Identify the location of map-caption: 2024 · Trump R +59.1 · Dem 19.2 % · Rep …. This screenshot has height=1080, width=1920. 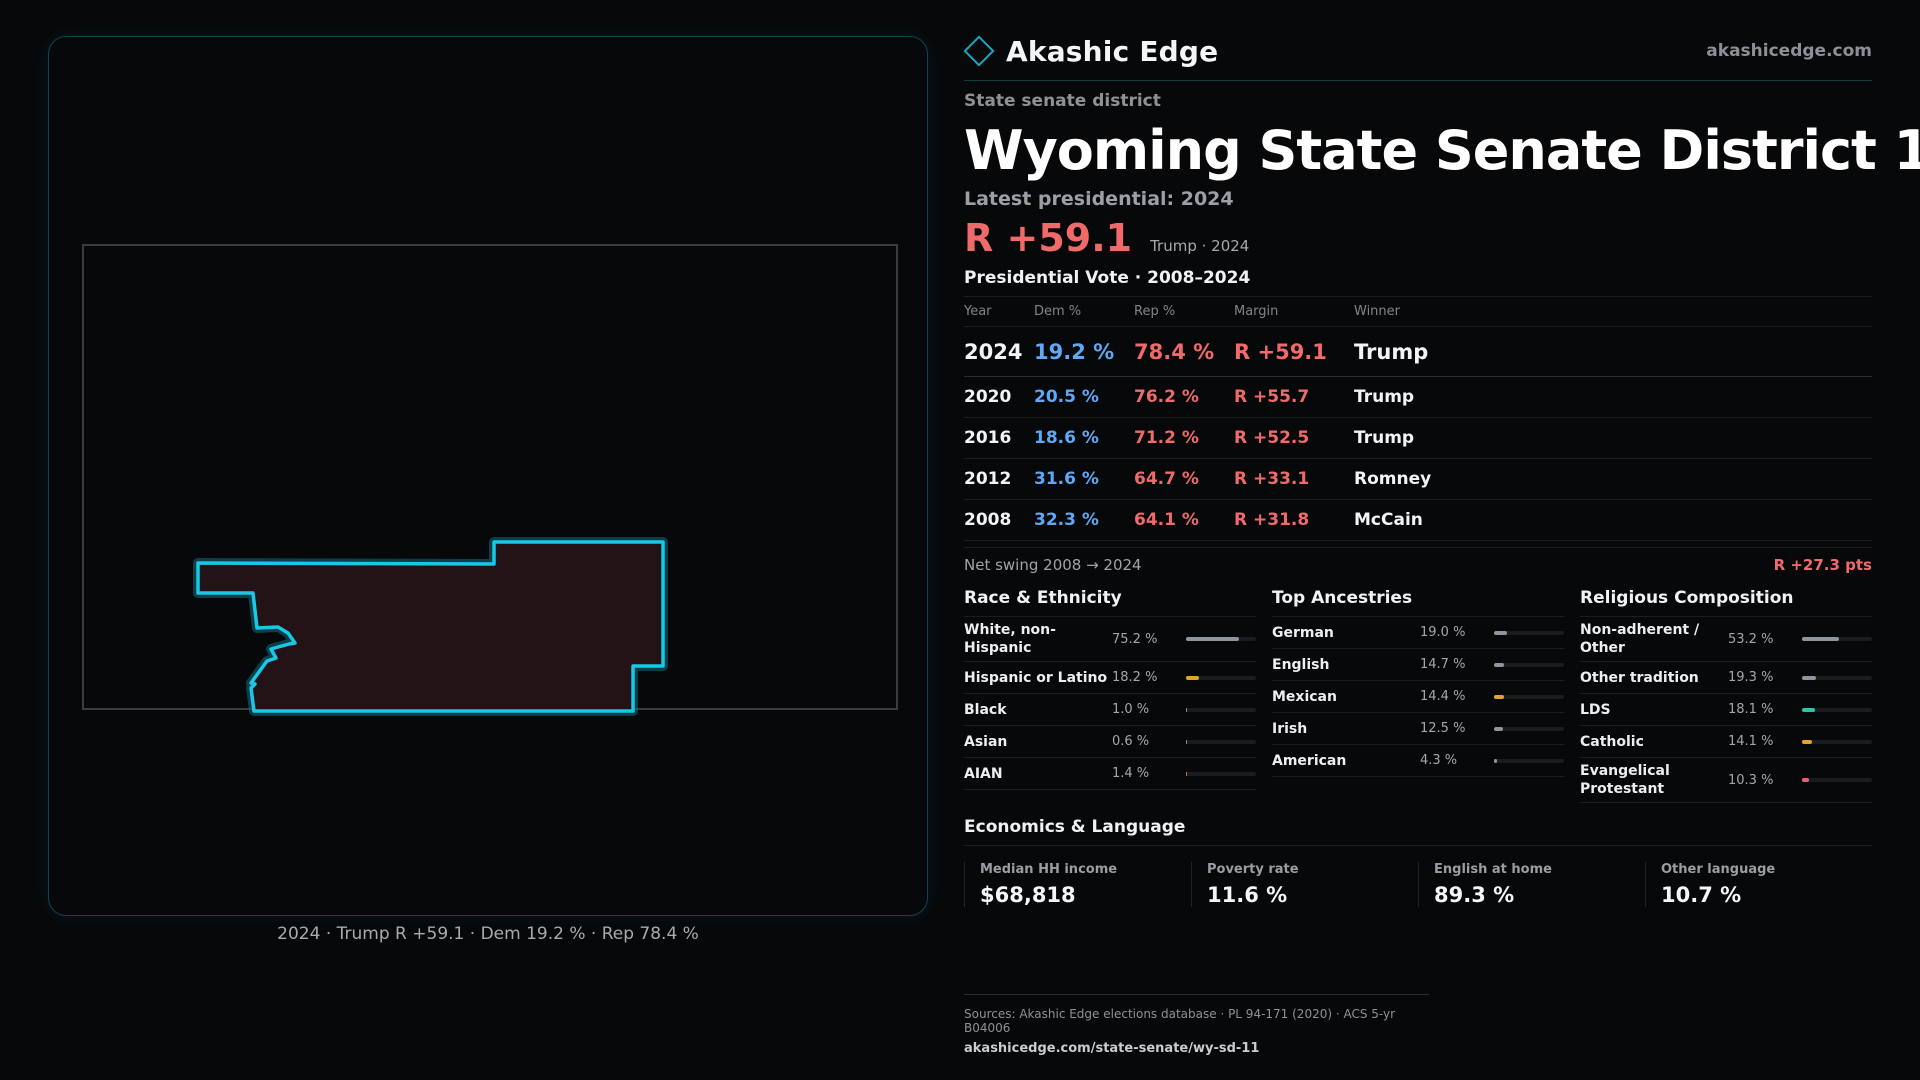
(488, 934).